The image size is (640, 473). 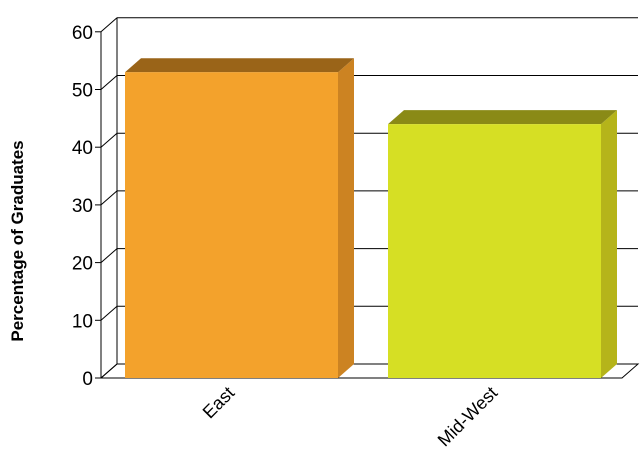 What do you see at coordinates (468, 417) in the screenshot?
I see `x-category-label: Mid-West` at bounding box center [468, 417].